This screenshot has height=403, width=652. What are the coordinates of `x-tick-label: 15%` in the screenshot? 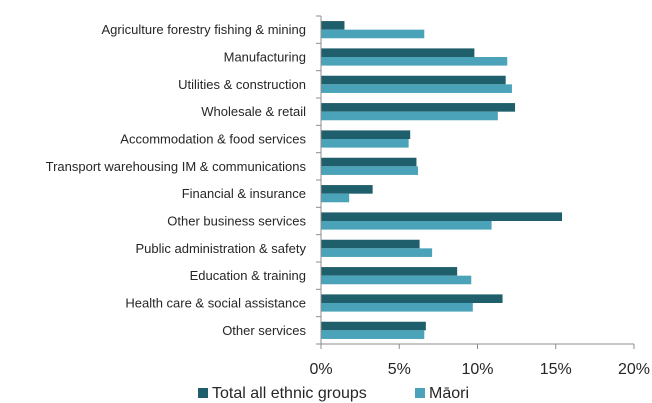 It's located at (556, 369).